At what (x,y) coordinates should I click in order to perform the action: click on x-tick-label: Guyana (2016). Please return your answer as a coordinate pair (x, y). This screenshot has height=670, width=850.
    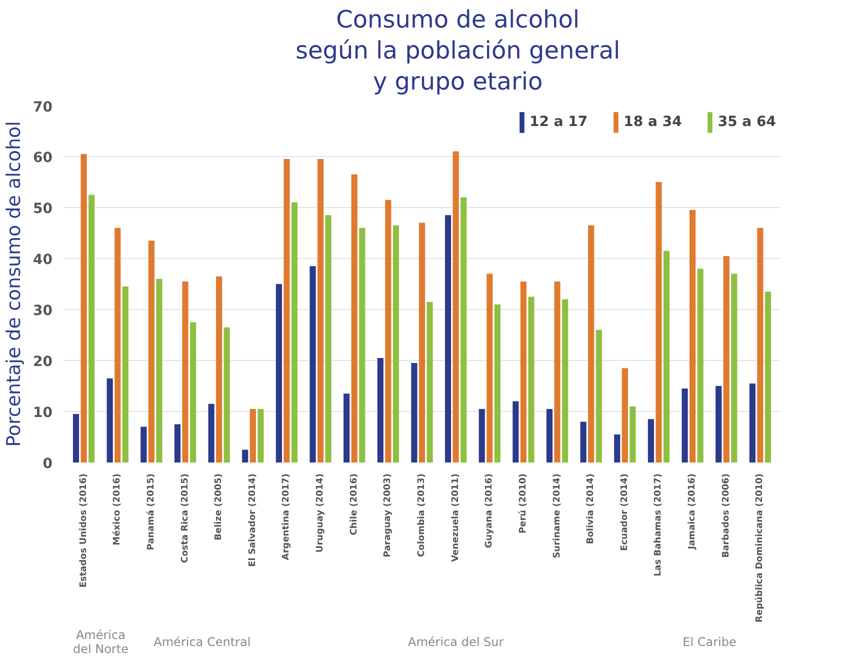
    Looking at the image, I should click on (489, 511).